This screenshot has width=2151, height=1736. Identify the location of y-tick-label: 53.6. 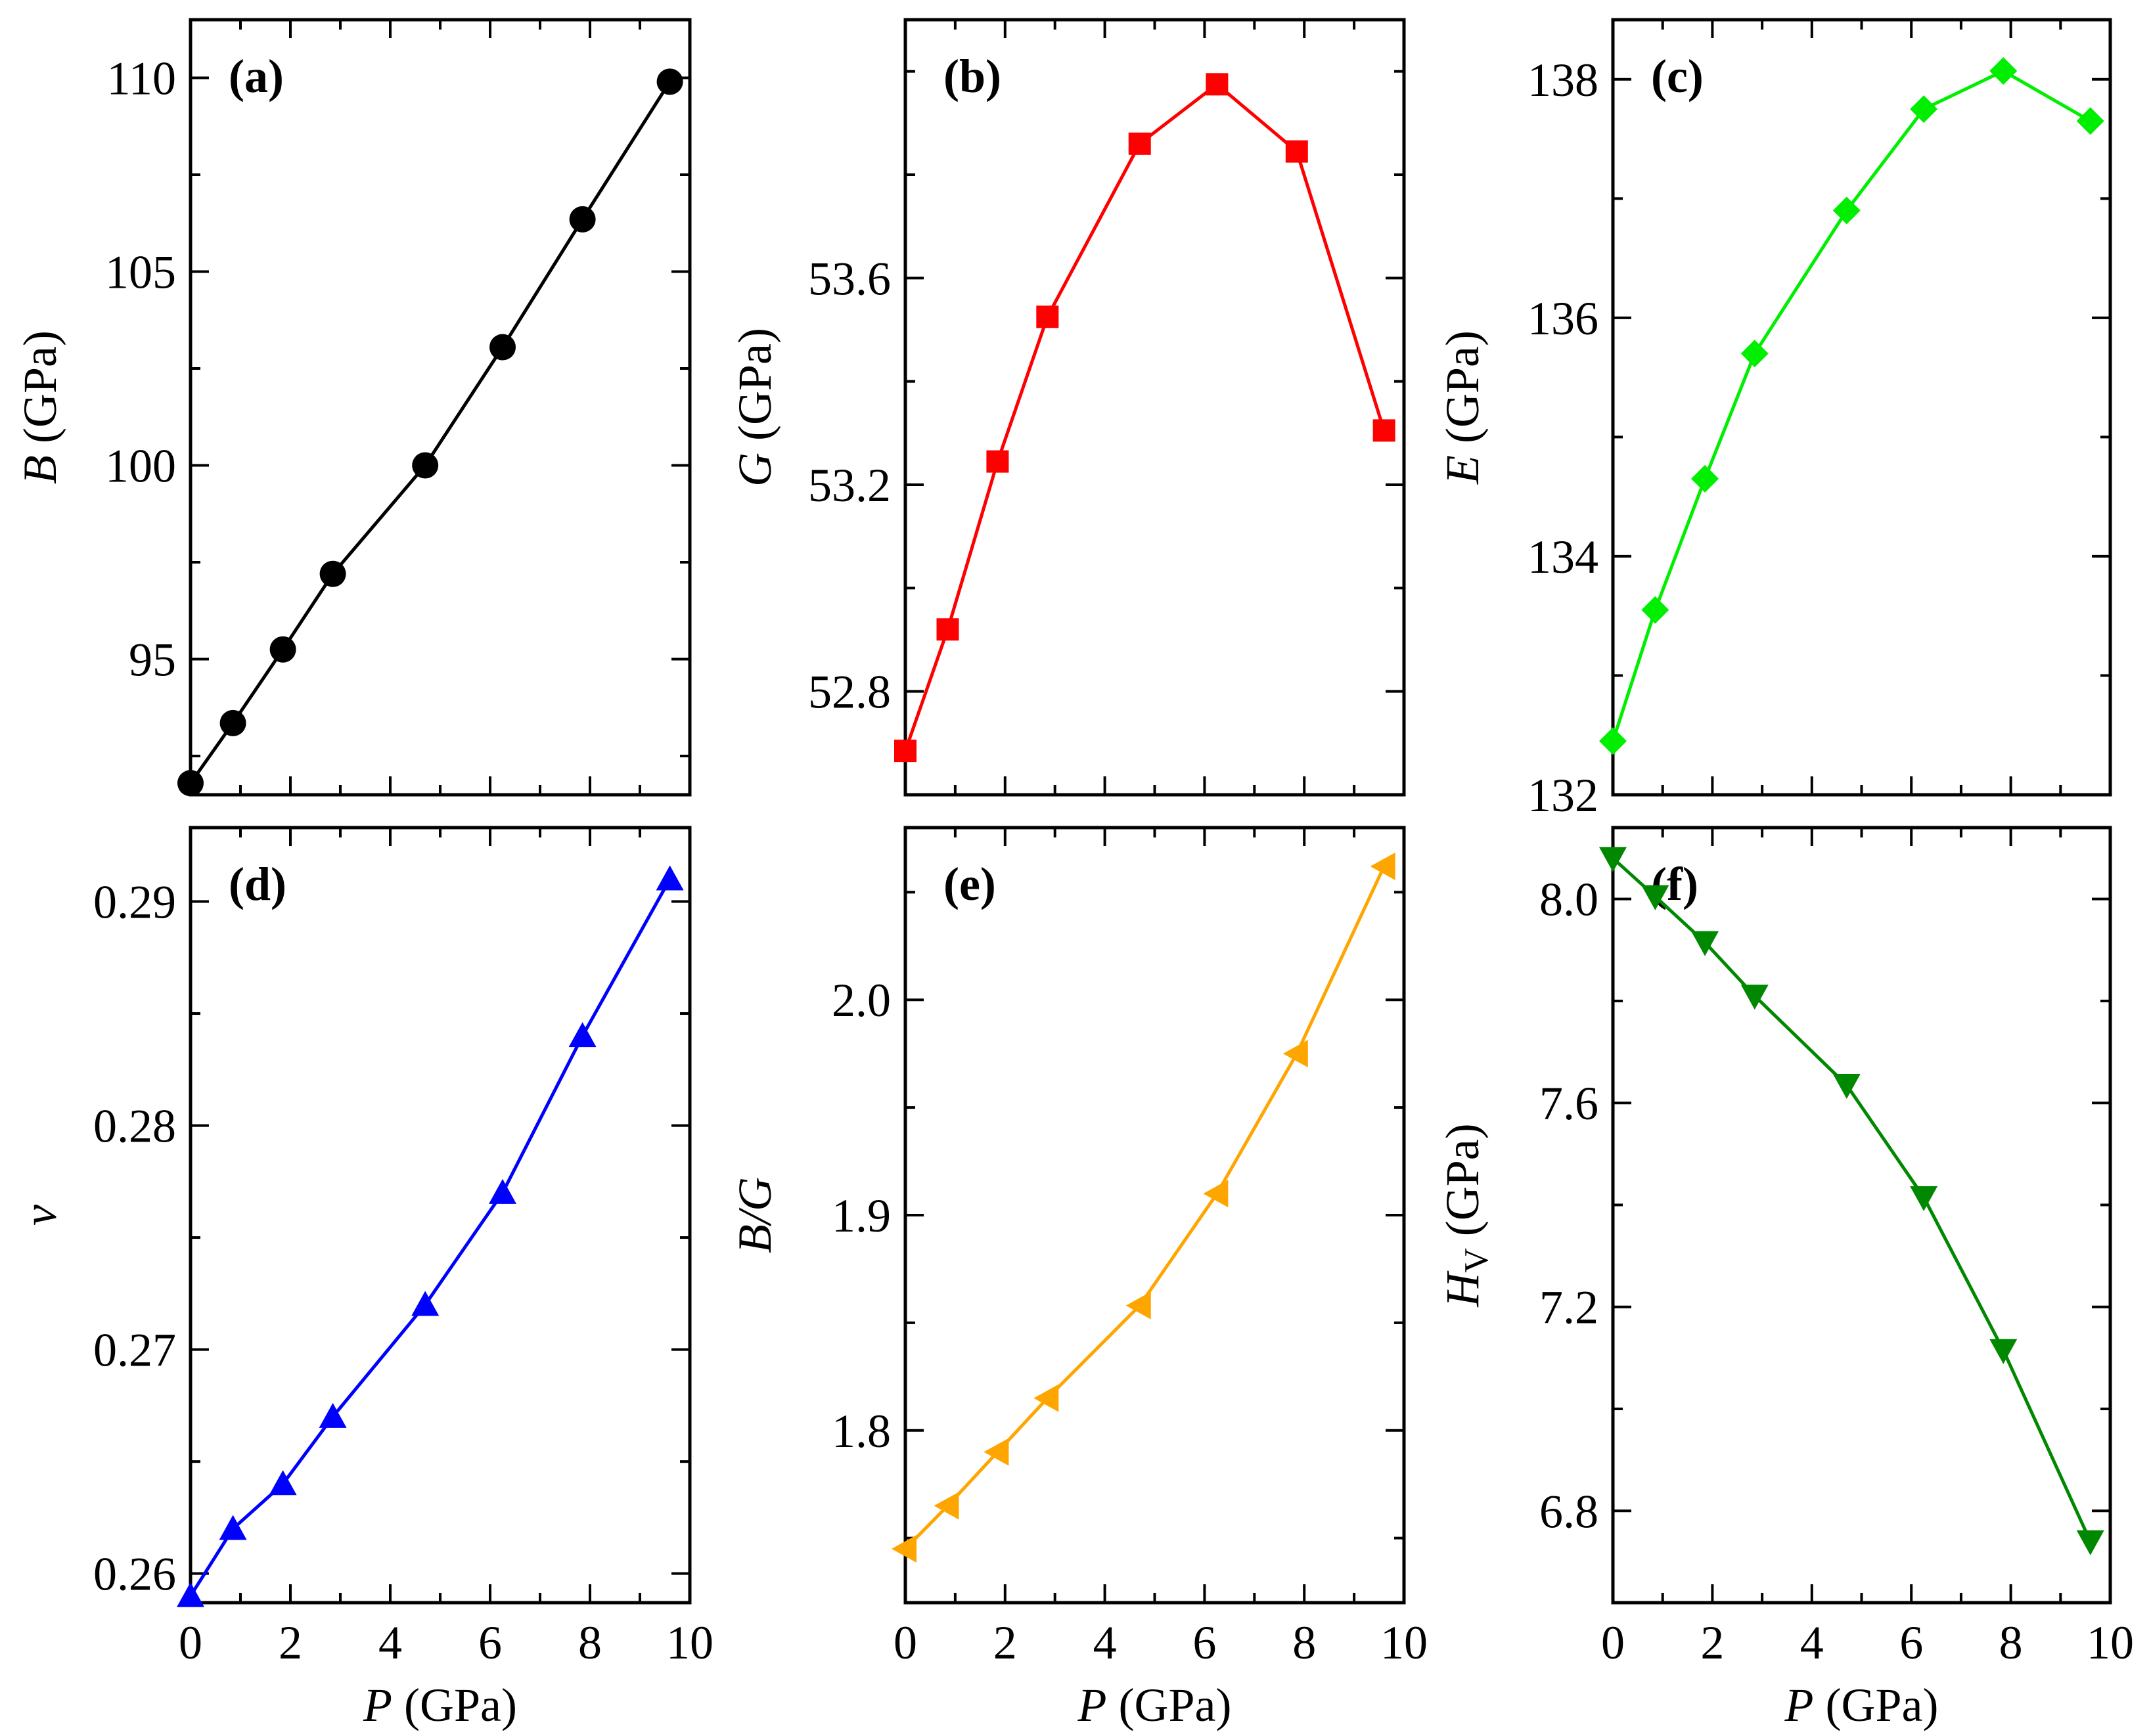
(849, 278).